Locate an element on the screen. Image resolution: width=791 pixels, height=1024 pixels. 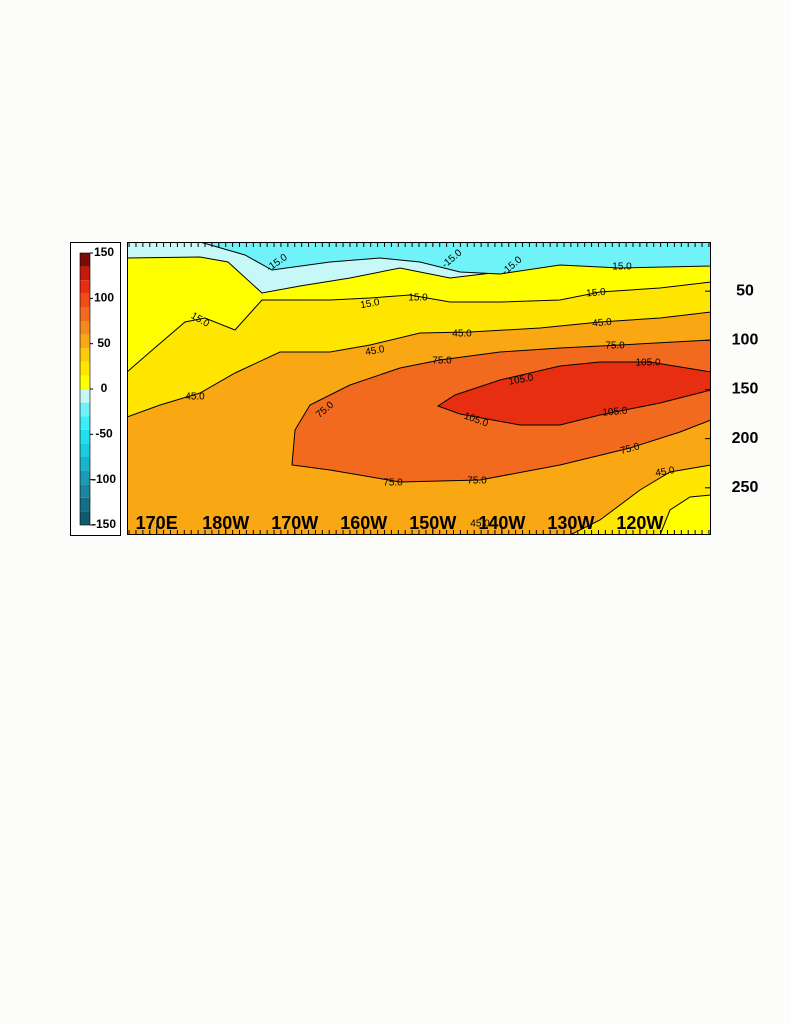
x-tick-label: 170W is located at coordinates (294, 523).